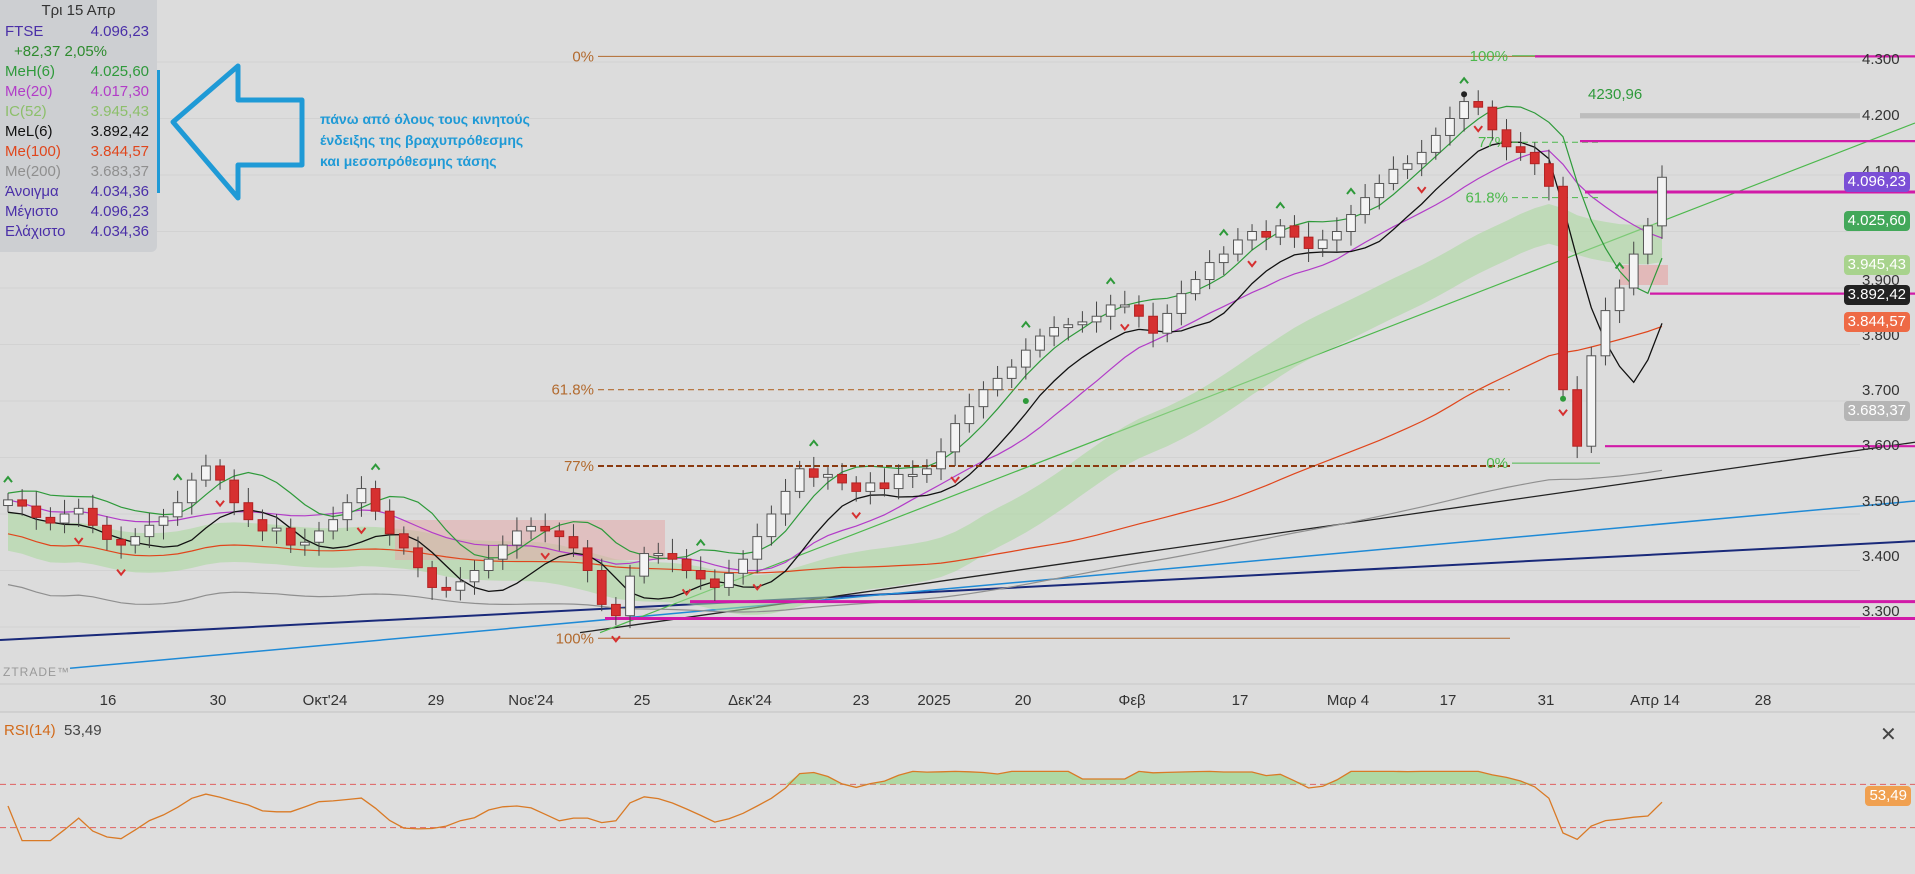  What do you see at coordinates (1493, 142) in the screenshot?
I see `fib-label: 77%` at bounding box center [1493, 142].